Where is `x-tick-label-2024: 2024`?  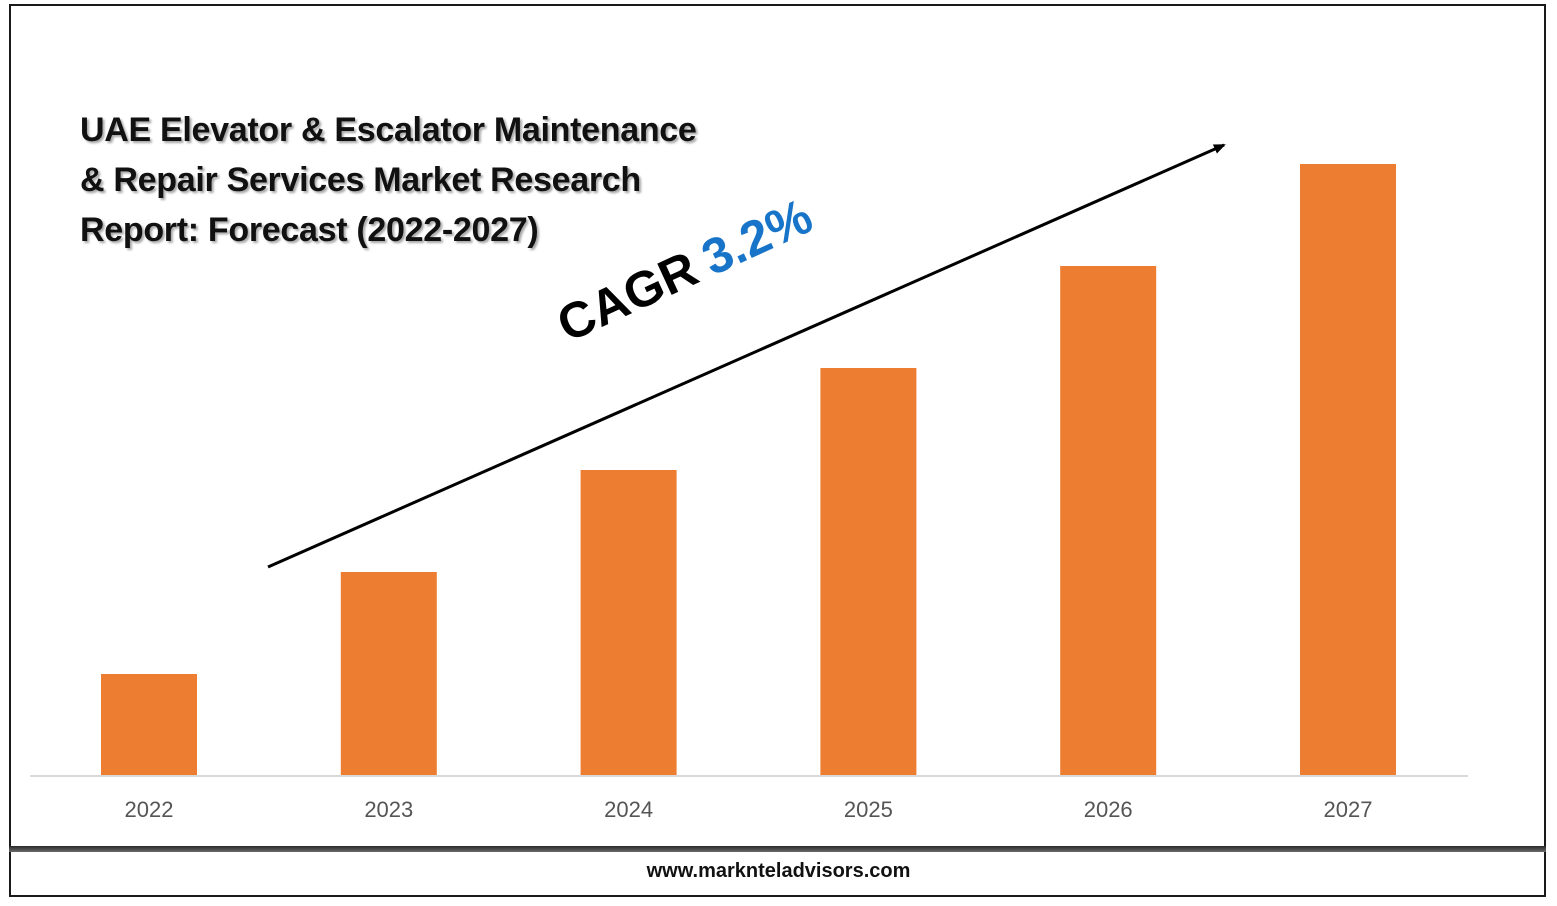
x-tick-label-2024: 2024 is located at coordinates (628, 809).